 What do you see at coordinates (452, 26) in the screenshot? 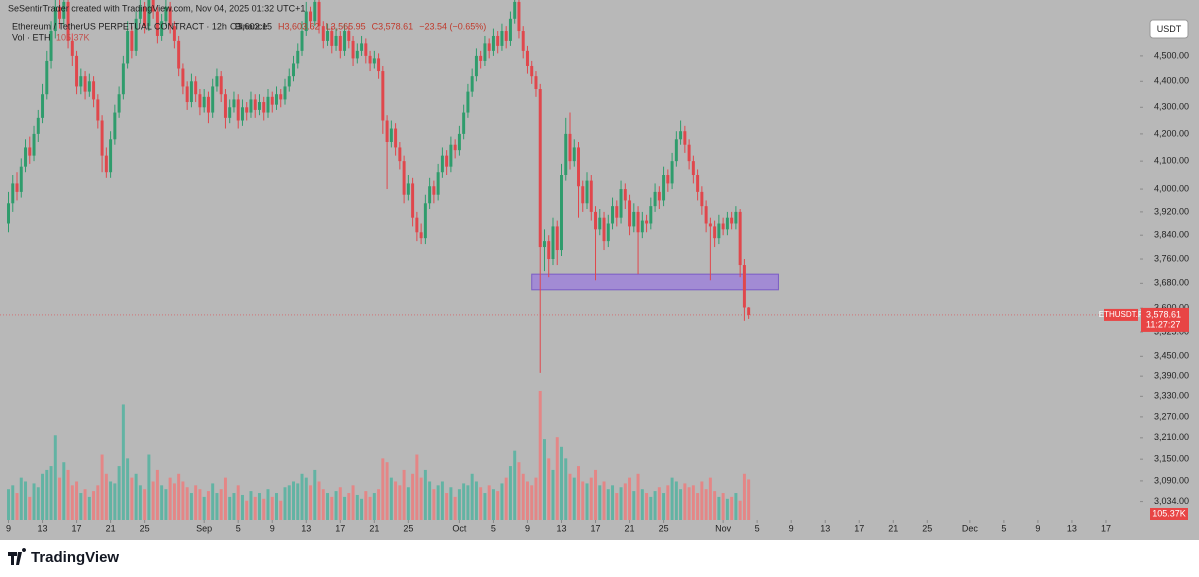
I see `ohlc-label: −23.54 (−0.65%)` at bounding box center [452, 26].